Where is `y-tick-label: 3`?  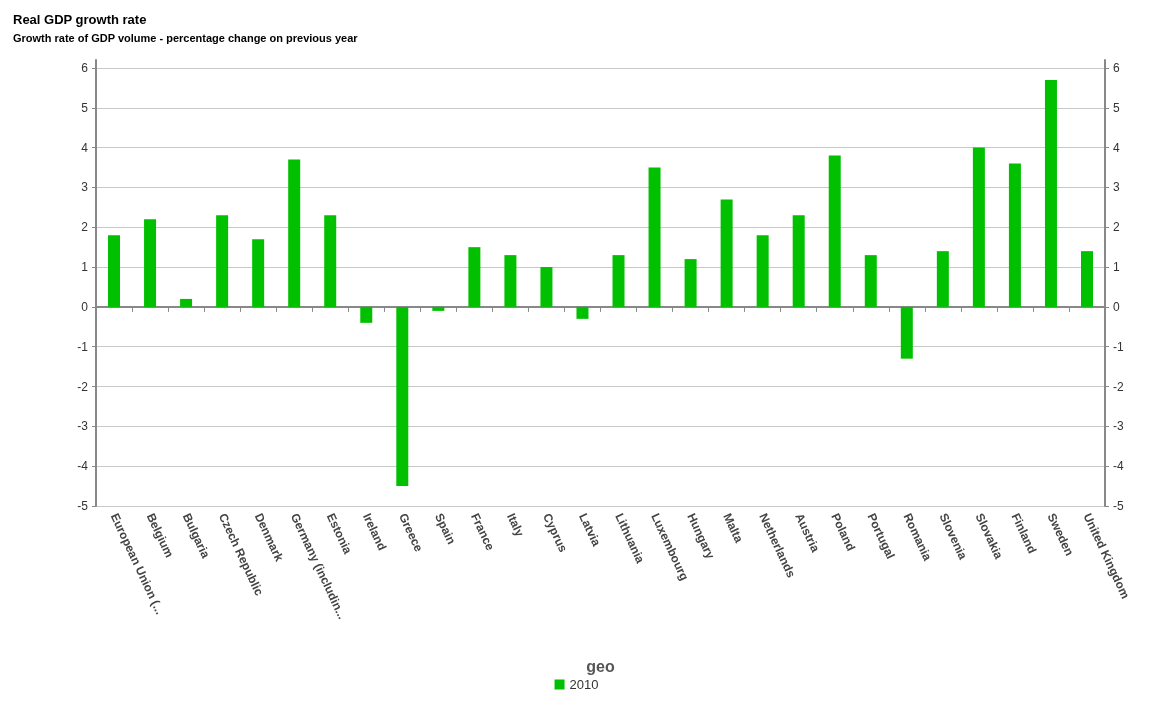 y-tick-label: 3 is located at coordinates (85, 187).